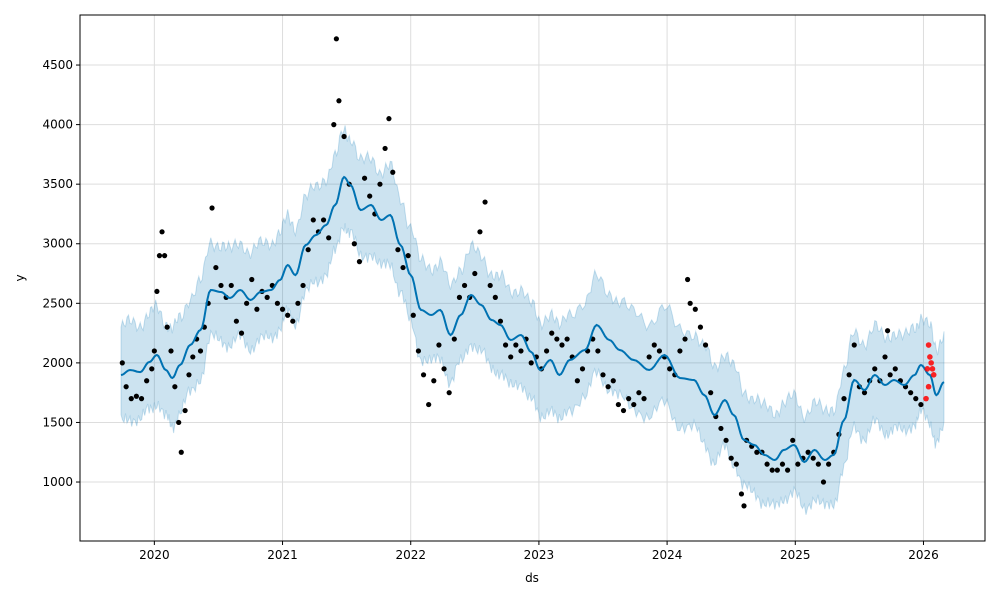 This screenshot has width=1000, height=604. I want to click on y-tick-label: 1500, so click(57, 422).